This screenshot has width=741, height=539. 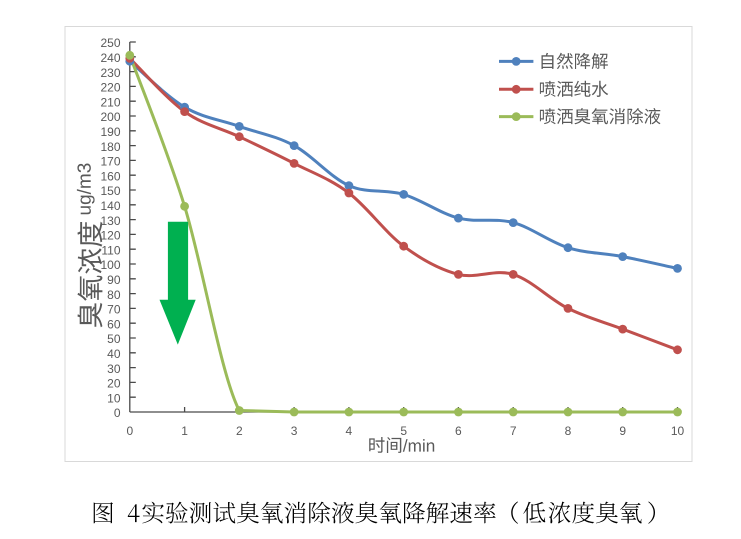 I want to click on svg-text: 60, so click(x=114, y=324).